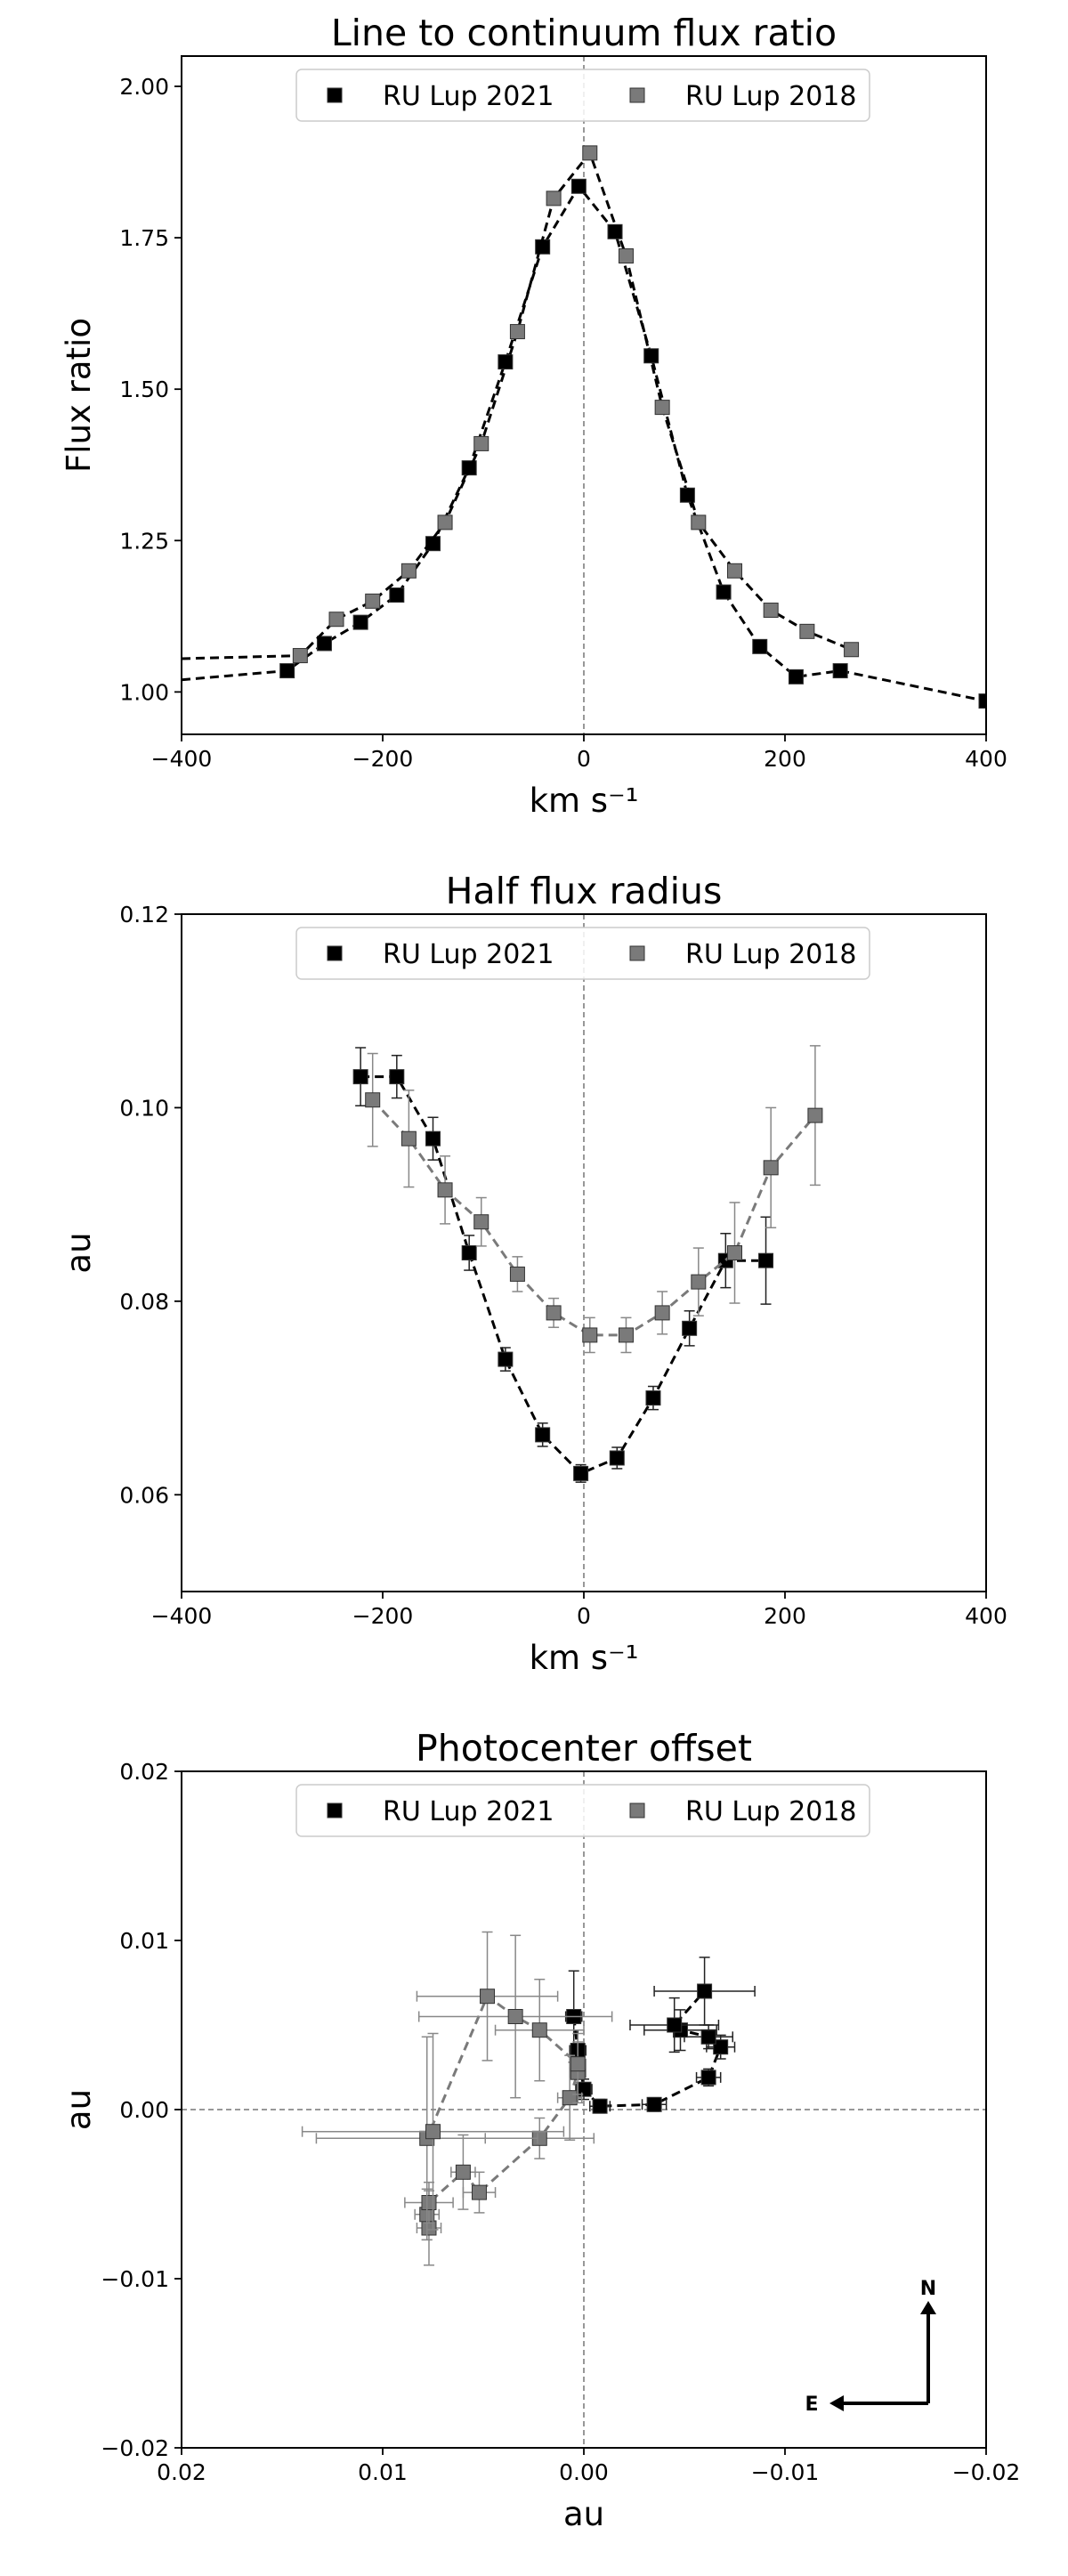  What do you see at coordinates (986, 1616) in the screenshot?
I see `x-tick-label: 400` at bounding box center [986, 1616].